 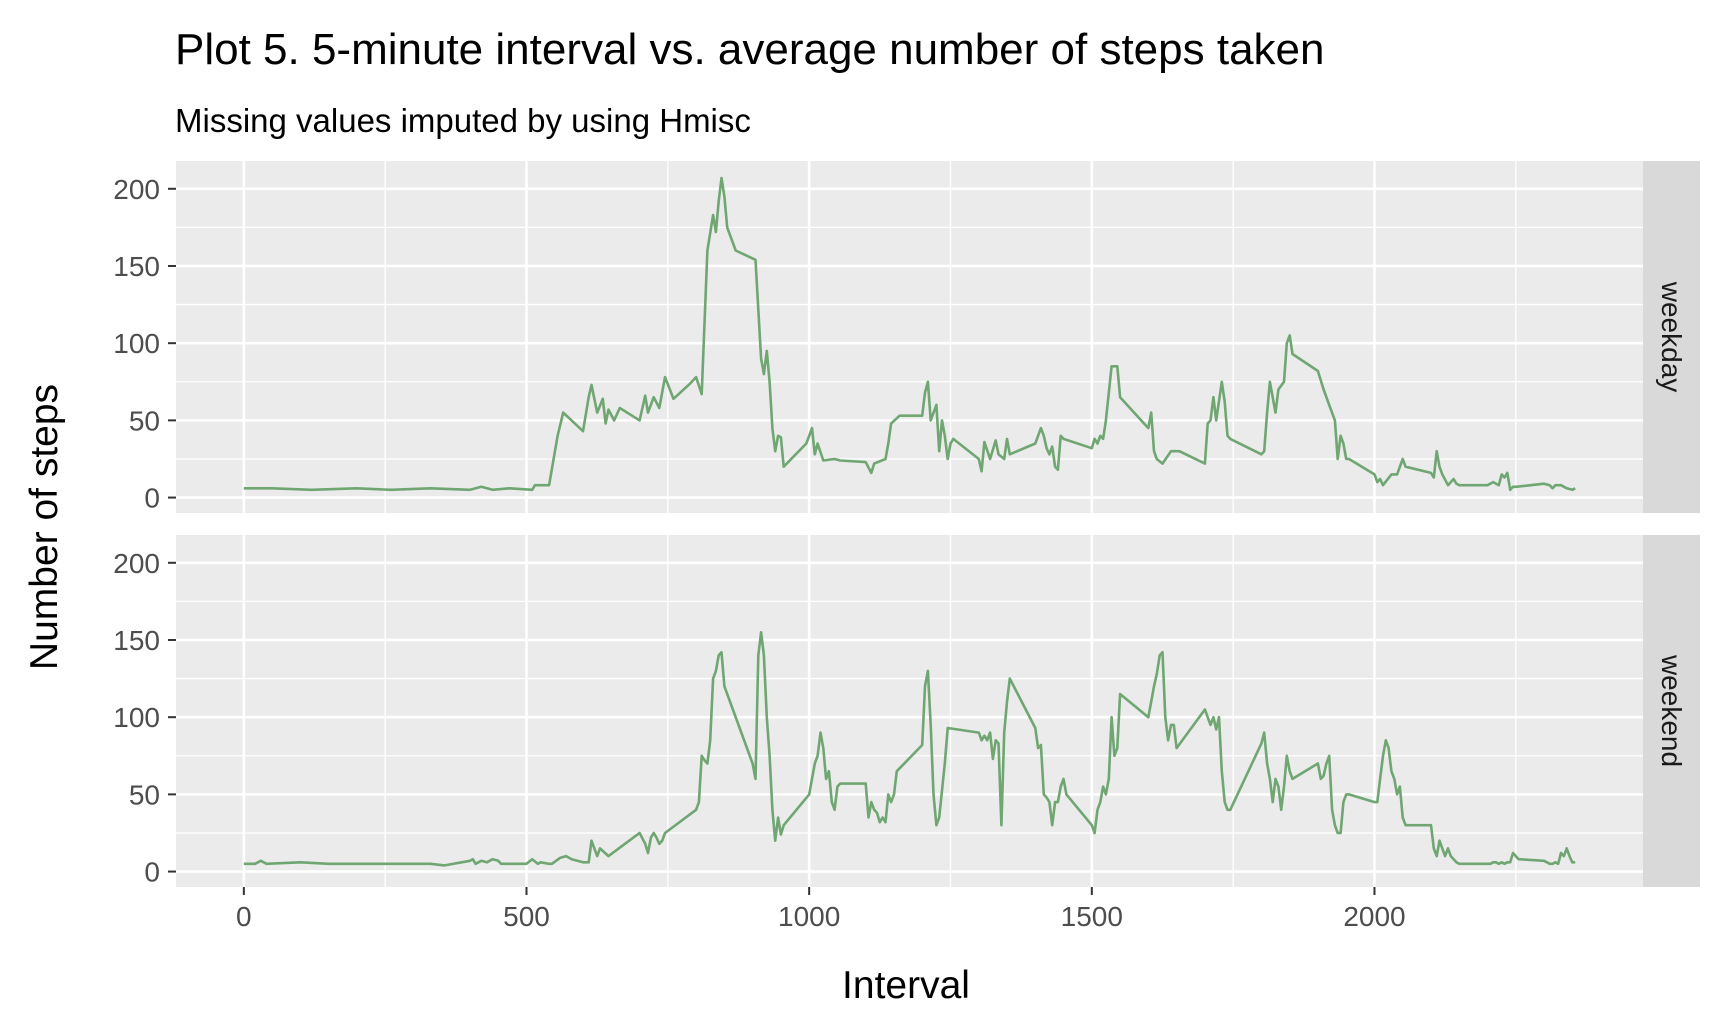 What do you see at coordinates (1092, 916) in the screenshot?
I see `x-tick-label: 1500` at bounding box center [1092, 916].